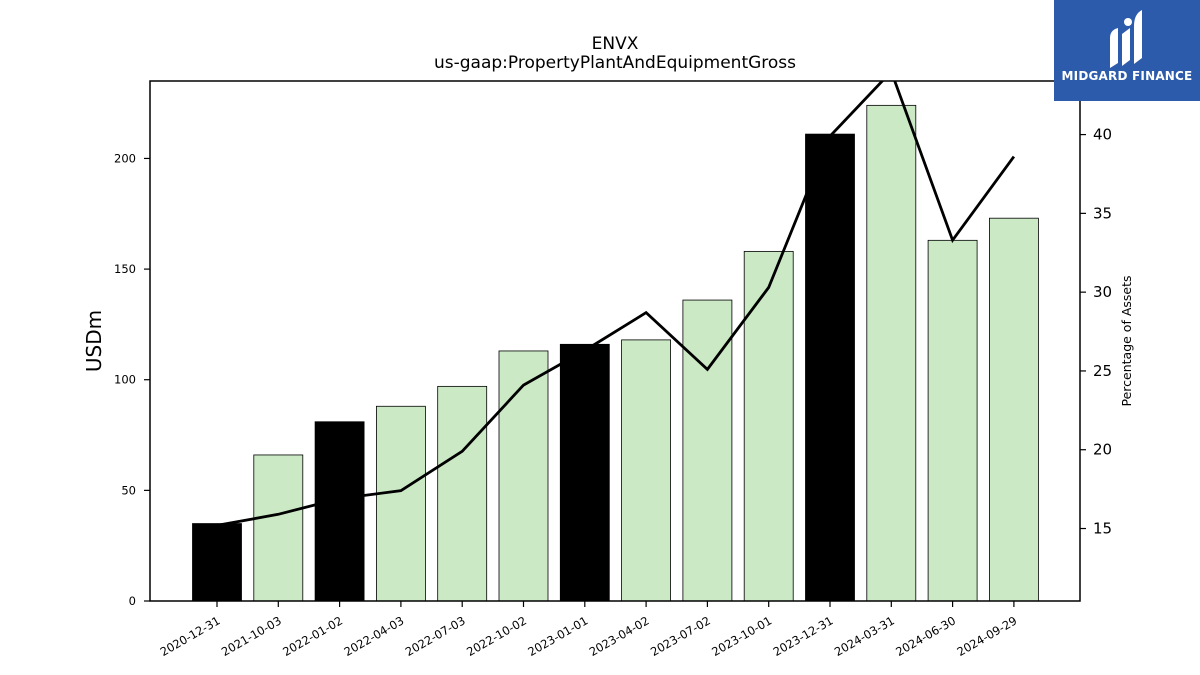 This screenshot has width=1200, height=675. Describe the element at coordinates (864, 636) in the screenshot. I see `x-tick-label: 2024-03-31` at that location.